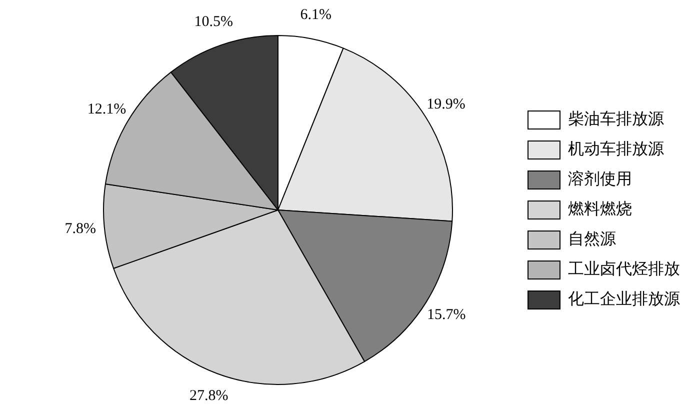 Image resolution: width=700 pixels, height=420 pixels. Describe the element at coordinates (316, 15) in the screenshot. I see `data-label: 6.1%` at that location.